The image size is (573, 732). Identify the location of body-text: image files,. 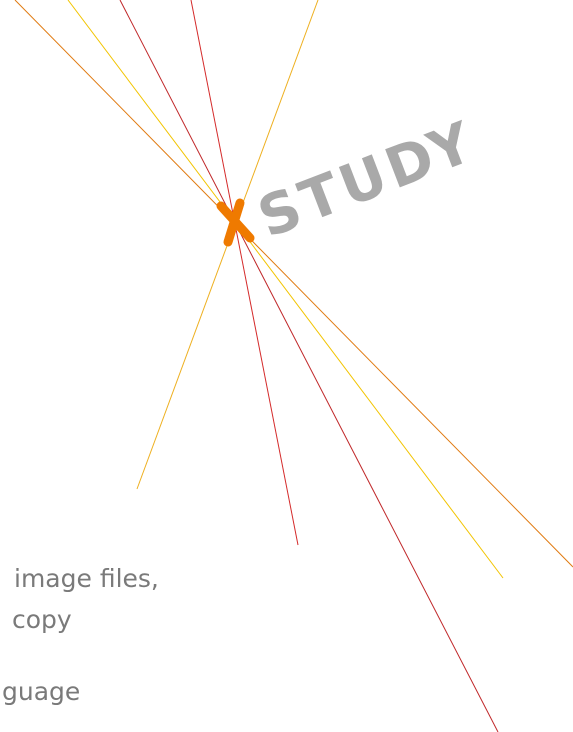
(86, 578).